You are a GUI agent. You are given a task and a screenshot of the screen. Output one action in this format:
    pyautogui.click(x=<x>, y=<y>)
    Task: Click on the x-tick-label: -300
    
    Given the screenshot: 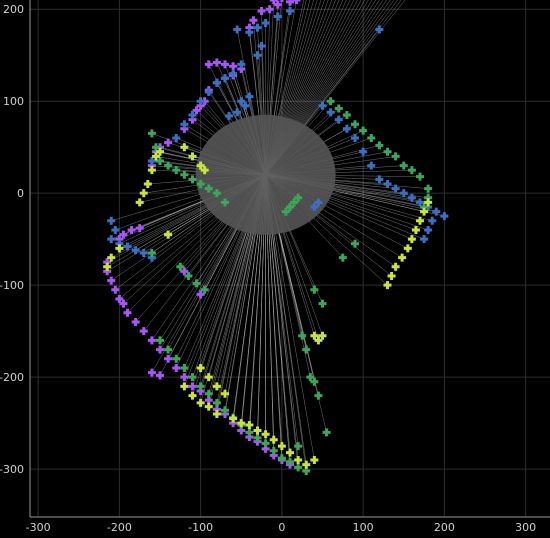 What is the action you would take?
    pyautogui.click(x=38, y=527)
    